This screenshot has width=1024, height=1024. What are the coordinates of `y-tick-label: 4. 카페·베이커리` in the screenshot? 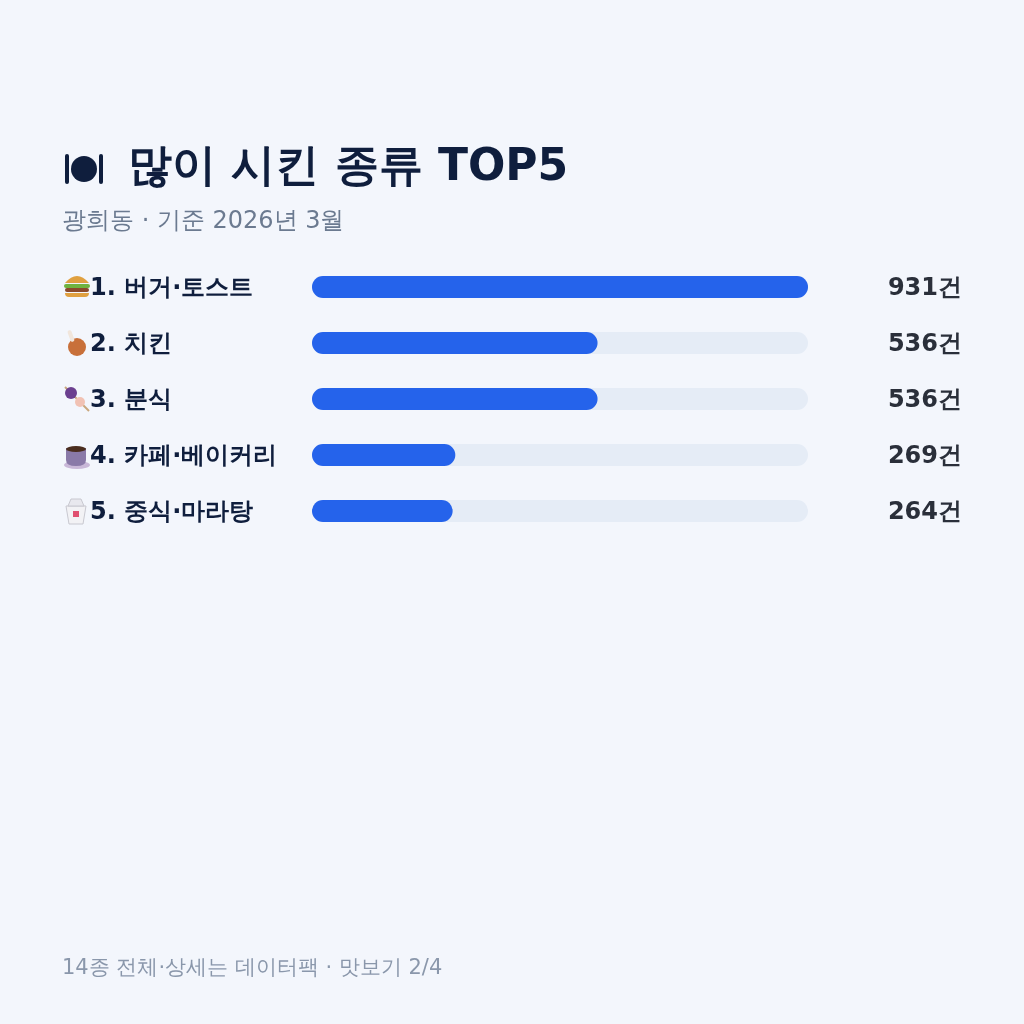 It's located at (184, 455).